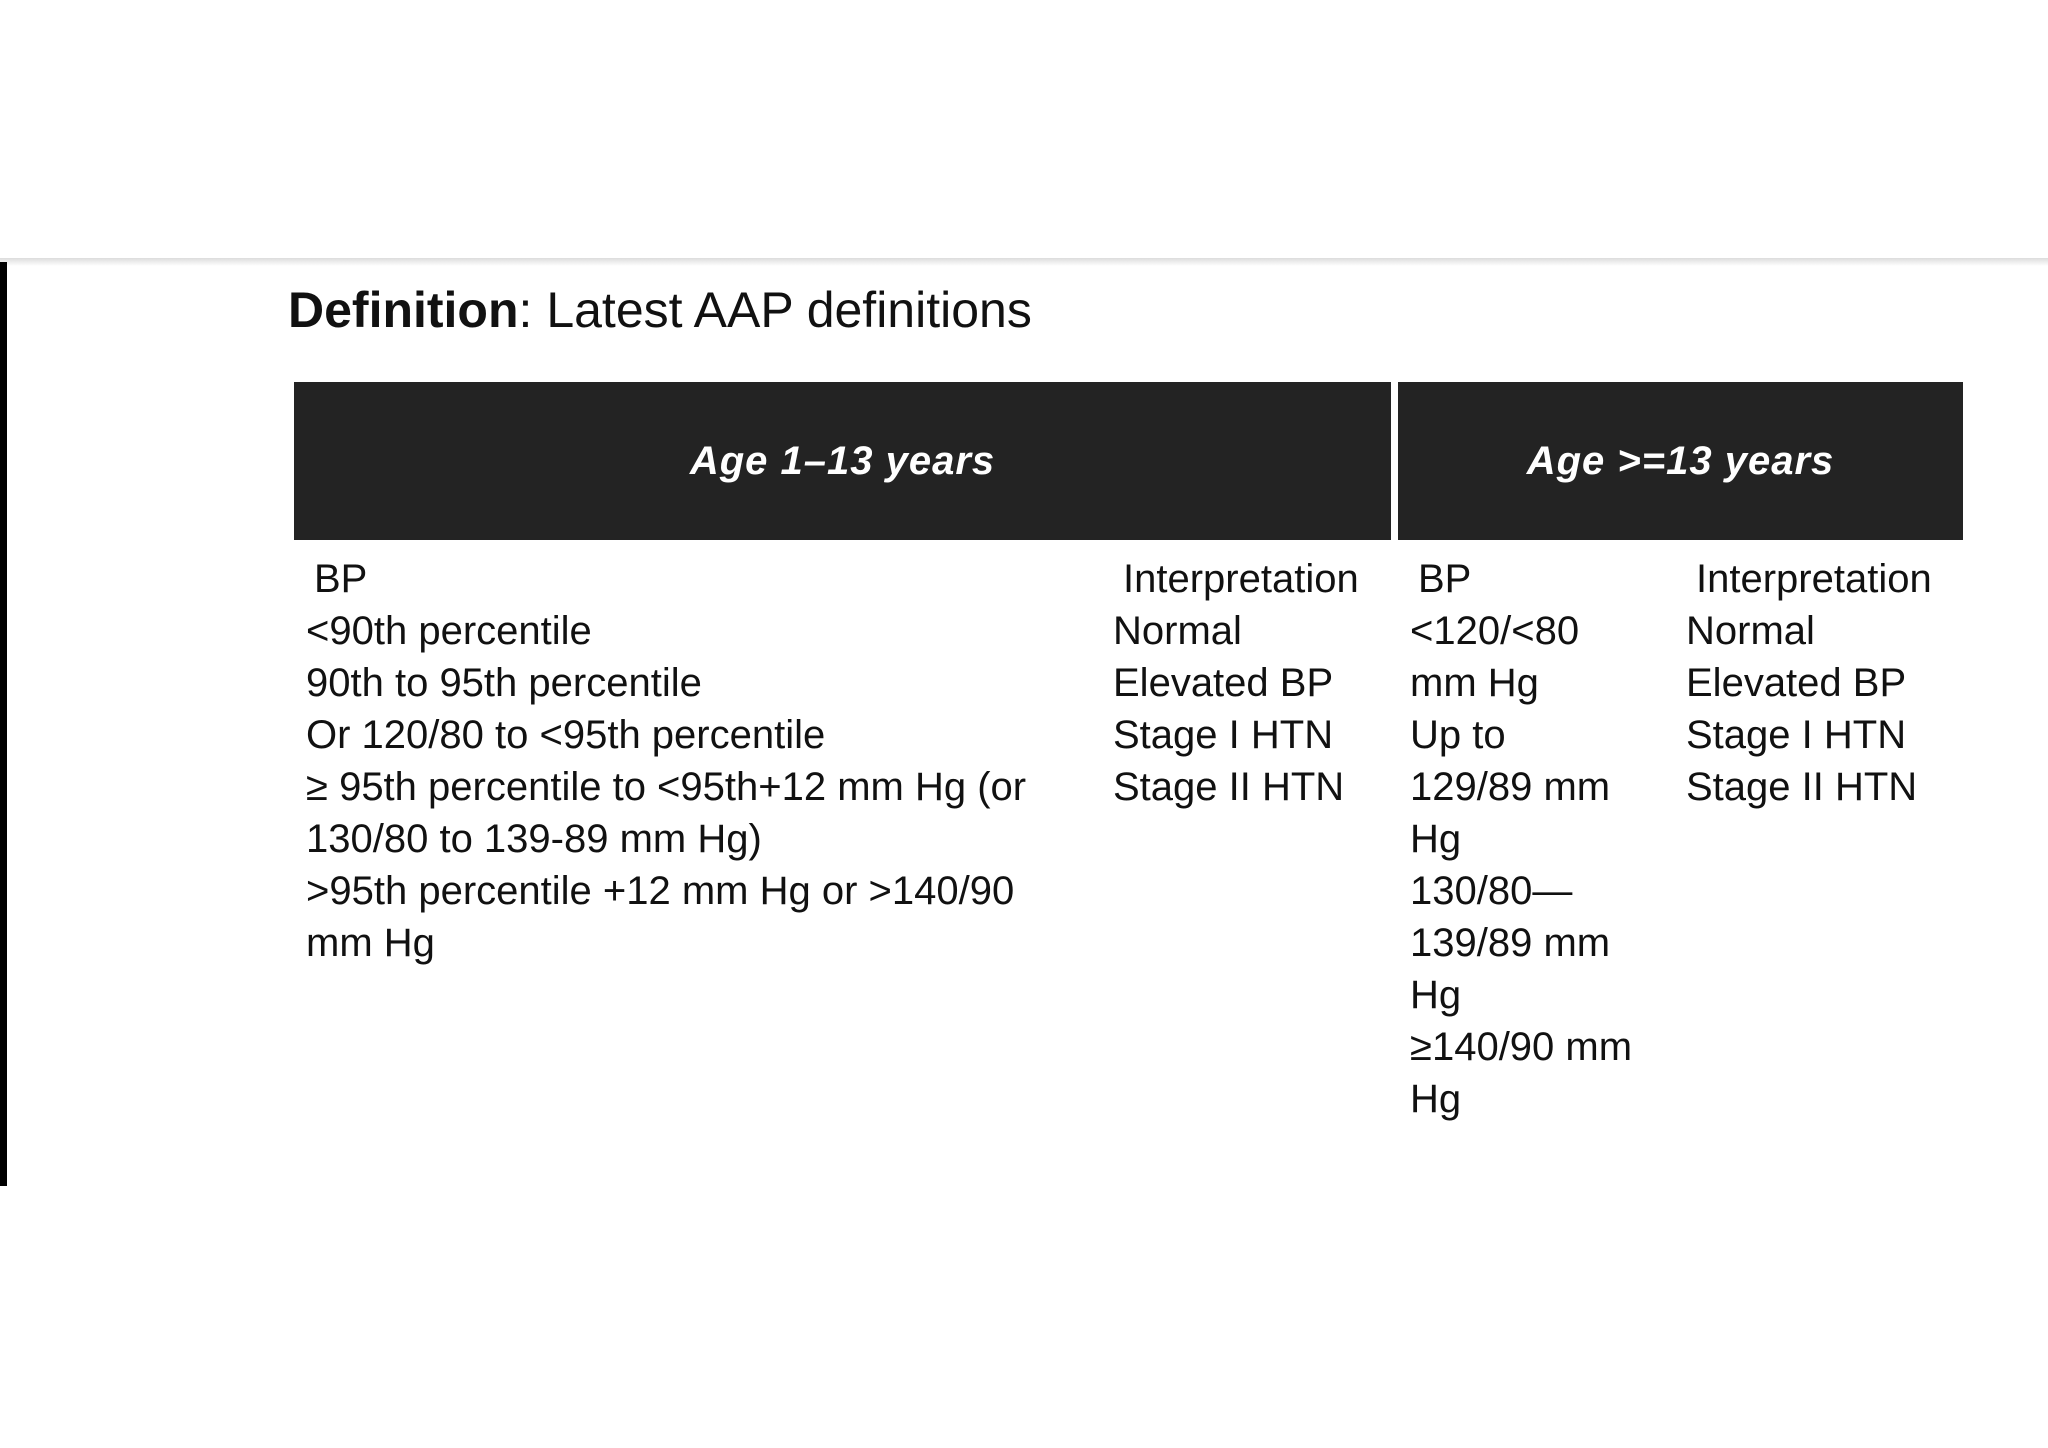  What do you see at coordinates (370, 943) in the screenshot?
I see `group1-bp-line: mm Hg` at bounding box center [370, 943].